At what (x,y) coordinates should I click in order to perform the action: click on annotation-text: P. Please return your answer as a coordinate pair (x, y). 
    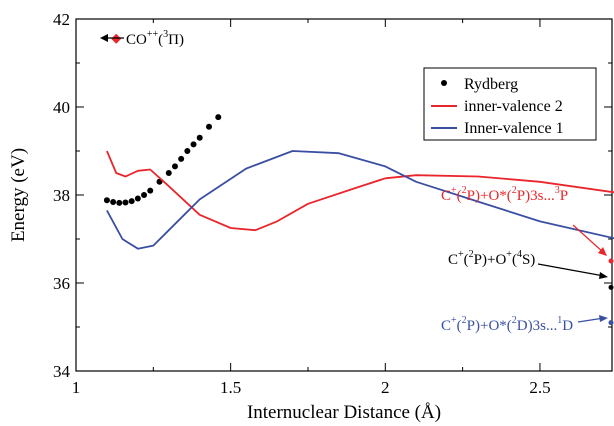
    Looking at the image, I should click on (564, 196).